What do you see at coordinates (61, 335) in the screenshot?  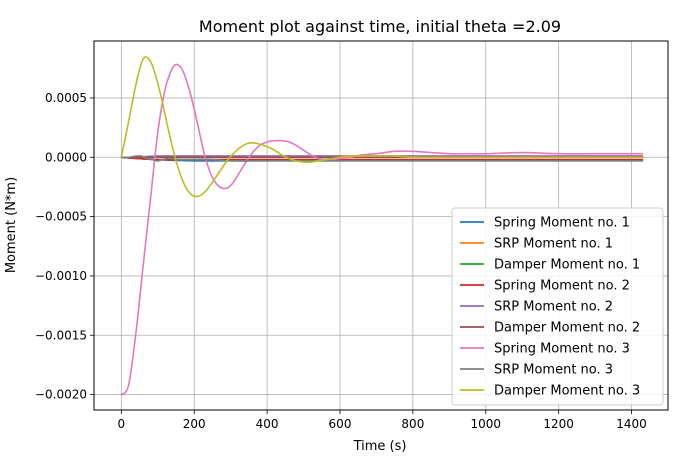 I see `y-tick-label: −0.0015` at bounding box center [61, 335].